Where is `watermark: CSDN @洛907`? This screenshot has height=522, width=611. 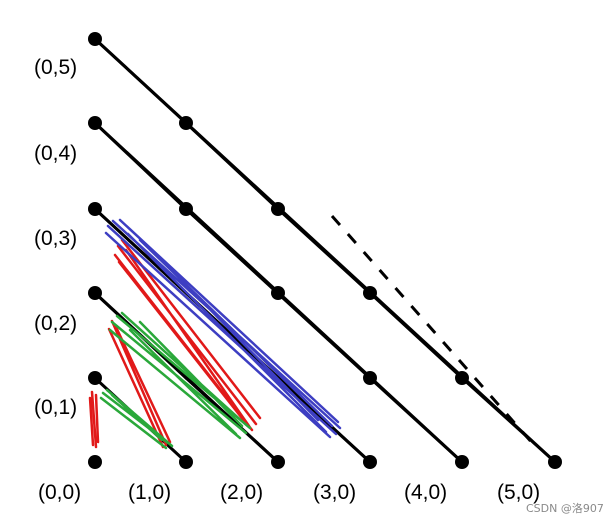
watermark: CSDN @洛907 is located at coordinates (565, 508).